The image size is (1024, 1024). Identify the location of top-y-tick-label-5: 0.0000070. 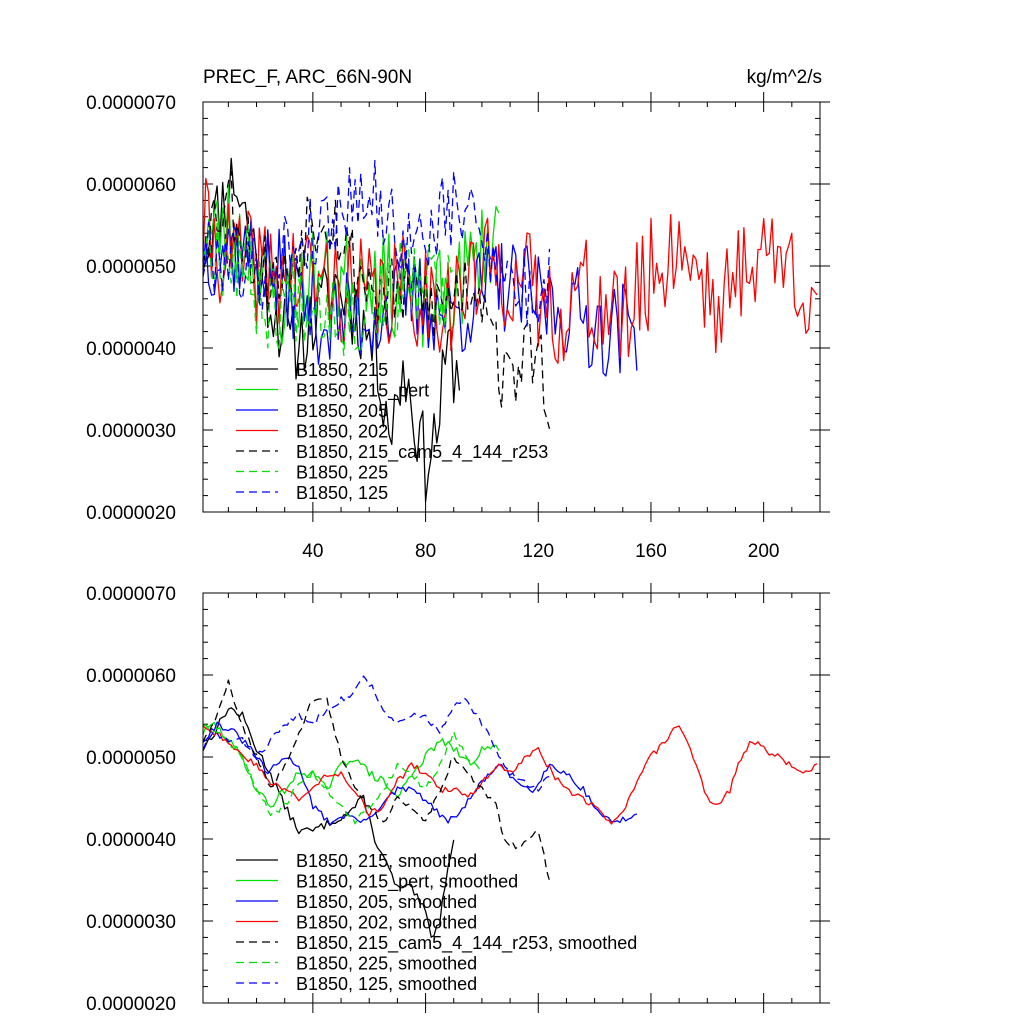
(131, 103).